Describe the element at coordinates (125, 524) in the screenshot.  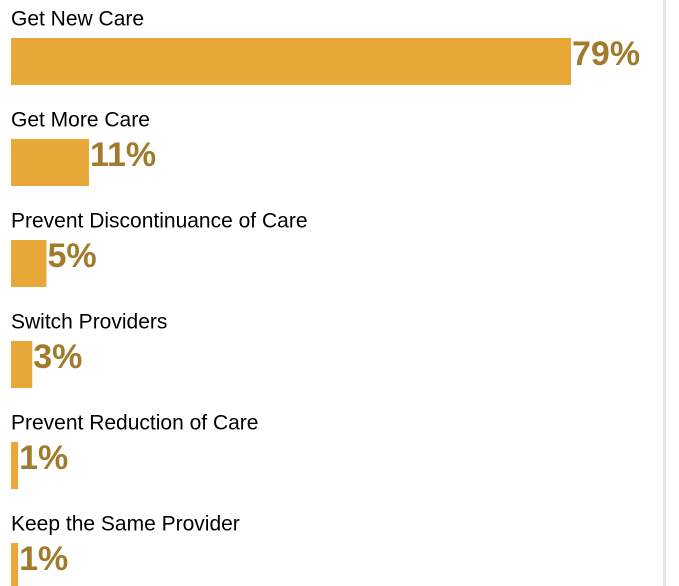
I see `category-label: Keep the Same Provider` at that location.